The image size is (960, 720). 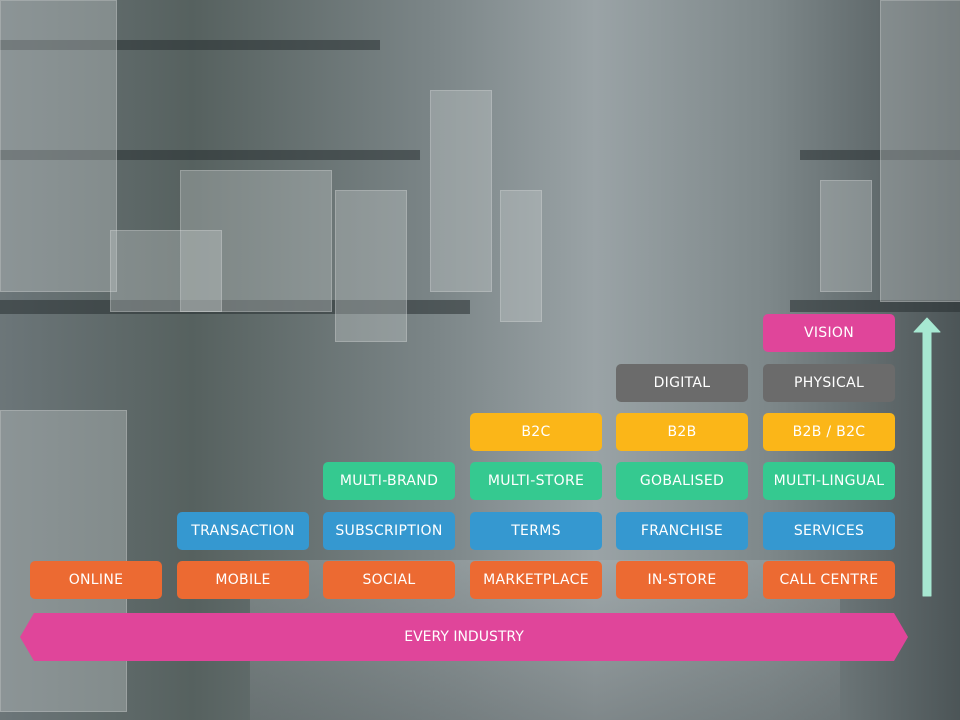 I want to click on tile-physical: PHYSICAL, so click(x=829, y=383).